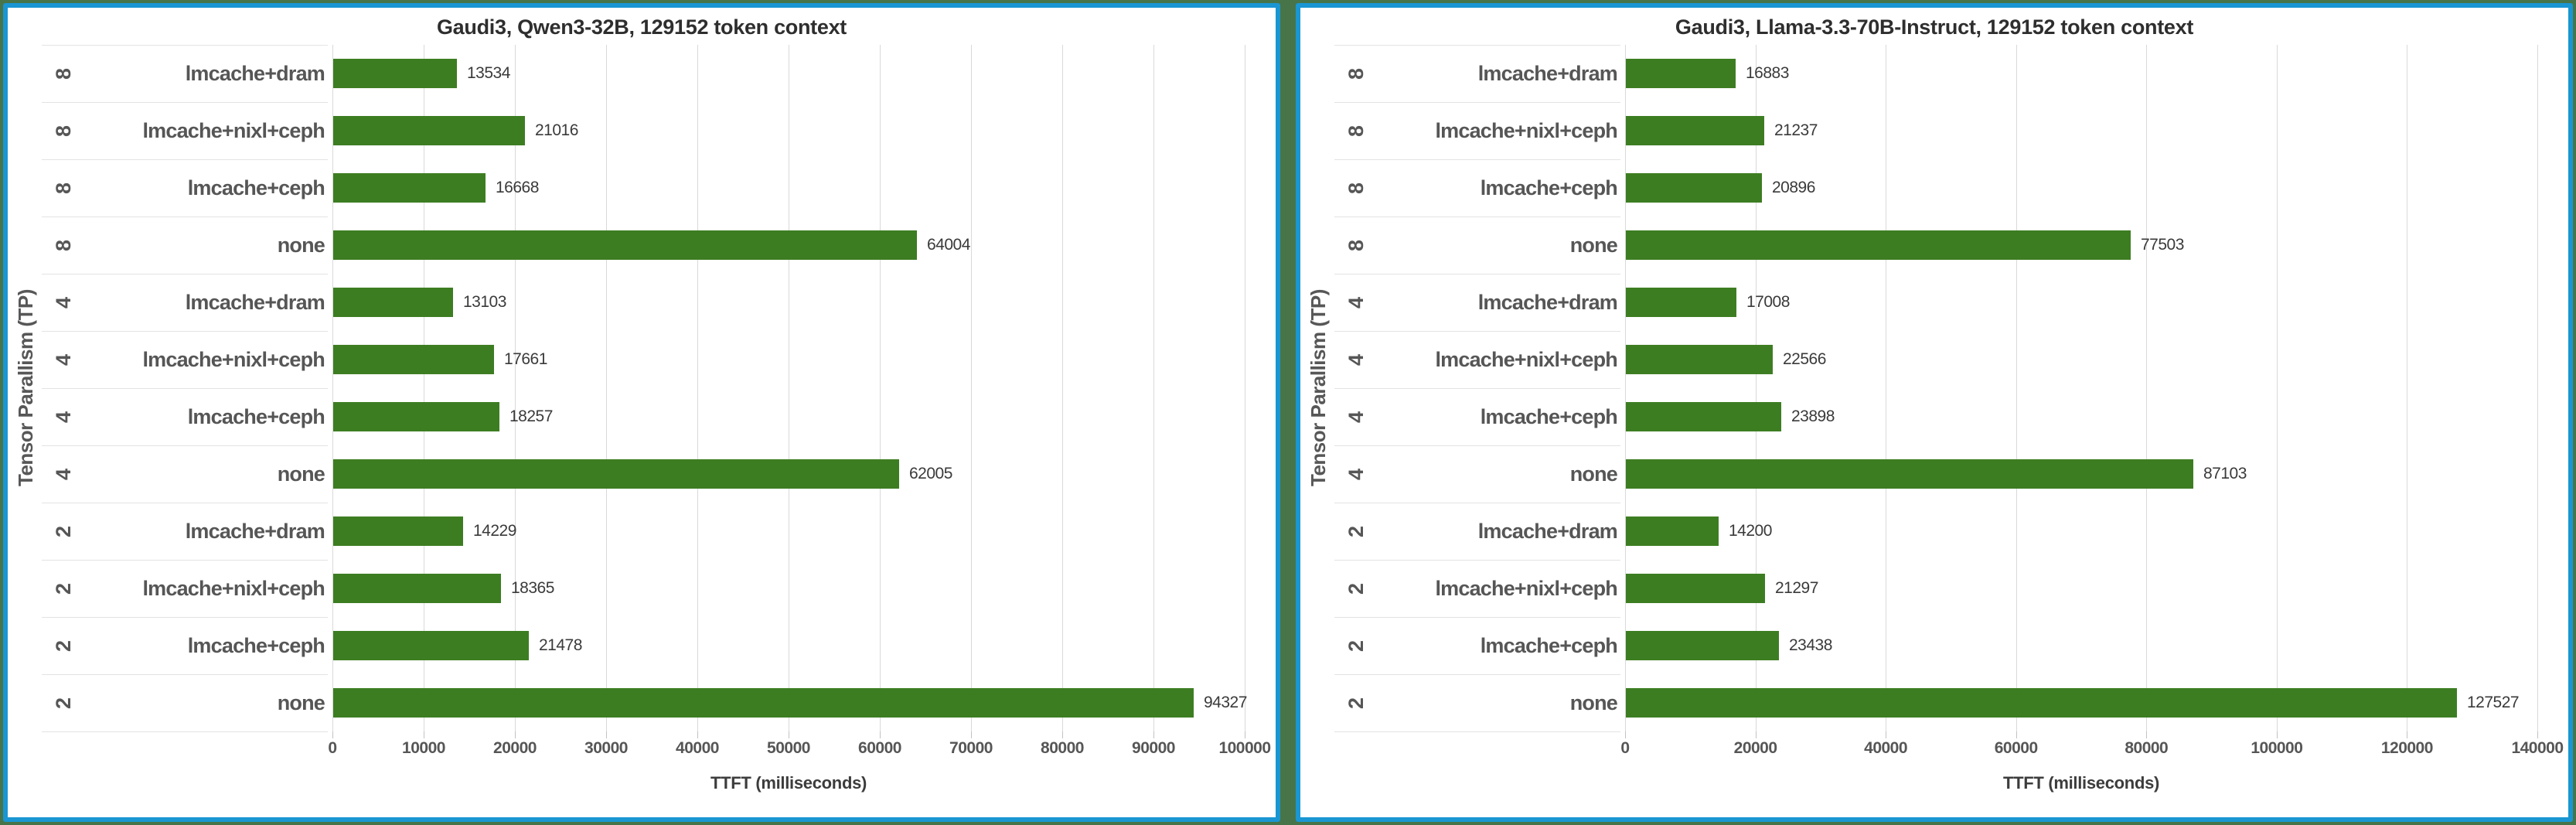 The width and height of the screenshot is (2576, 825). Describe the element at coordinates (25, 388) in the screenshot. I see `y-axis-title: Tensor Parallism (TP)` at that location.